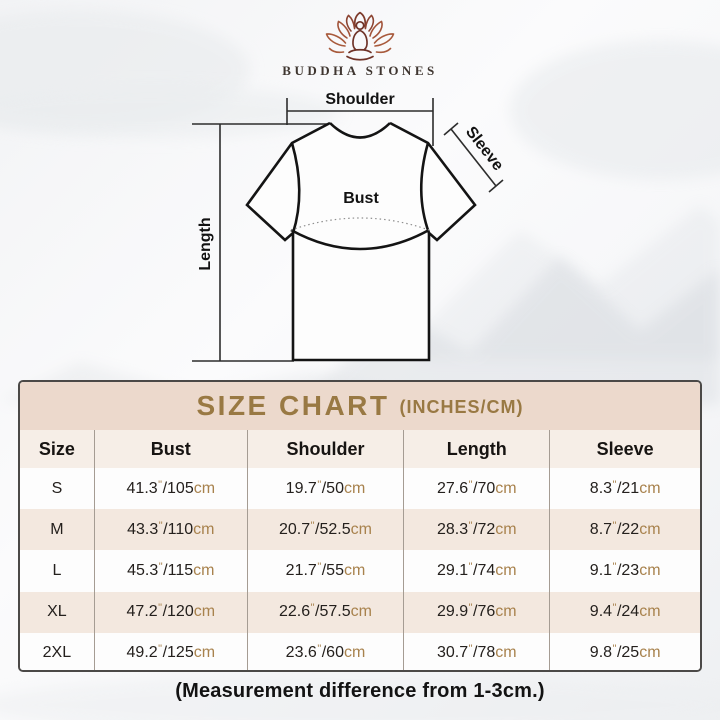 The image size is (720, 720). I want to click on shoulder-label: Shoulder, so click(359, 99).